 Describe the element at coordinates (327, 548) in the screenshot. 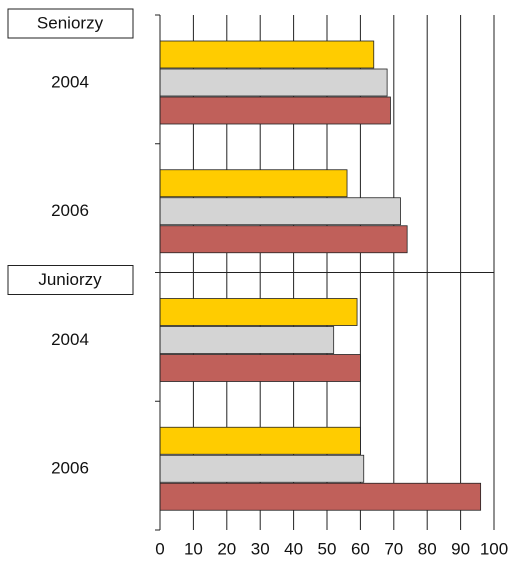

I see `x-tick-label: 50` at that location.